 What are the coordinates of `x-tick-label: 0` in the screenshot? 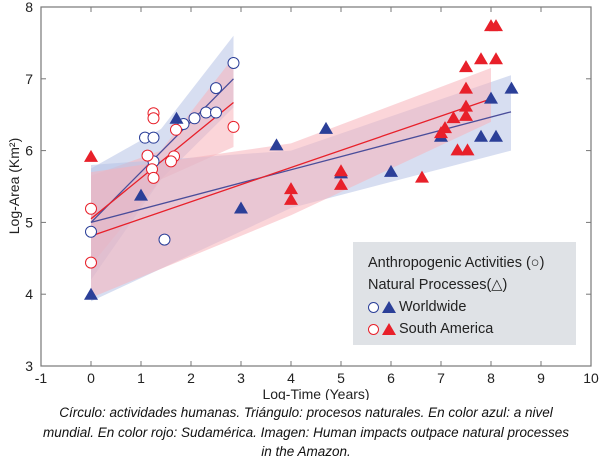 It's located at (91, 378).